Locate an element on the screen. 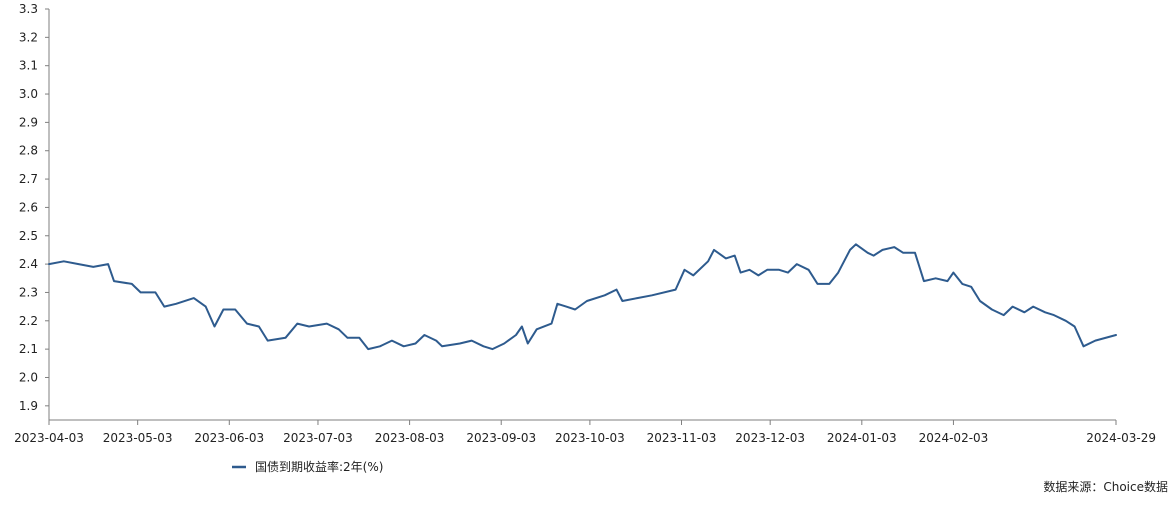 The height and width of the screenshot is (507, 1176). x-tick-label: 2023-12-03 is located at coordinates (770, 438).